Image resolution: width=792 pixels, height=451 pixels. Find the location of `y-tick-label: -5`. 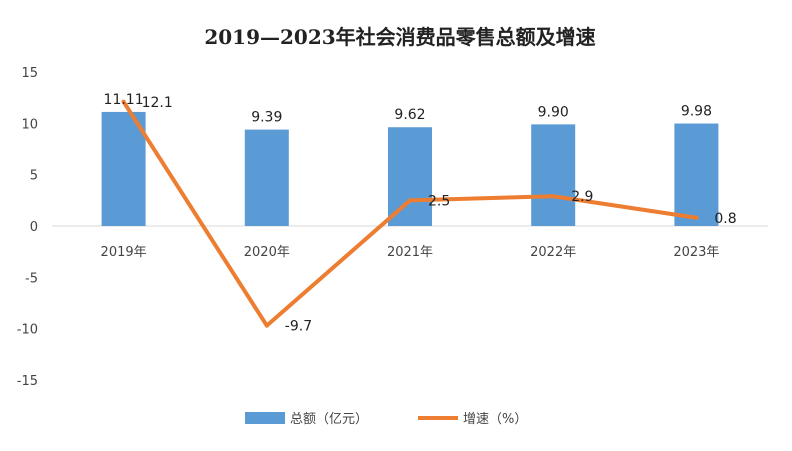

y-tick-label: -5 is located at coordinates (31, 278).